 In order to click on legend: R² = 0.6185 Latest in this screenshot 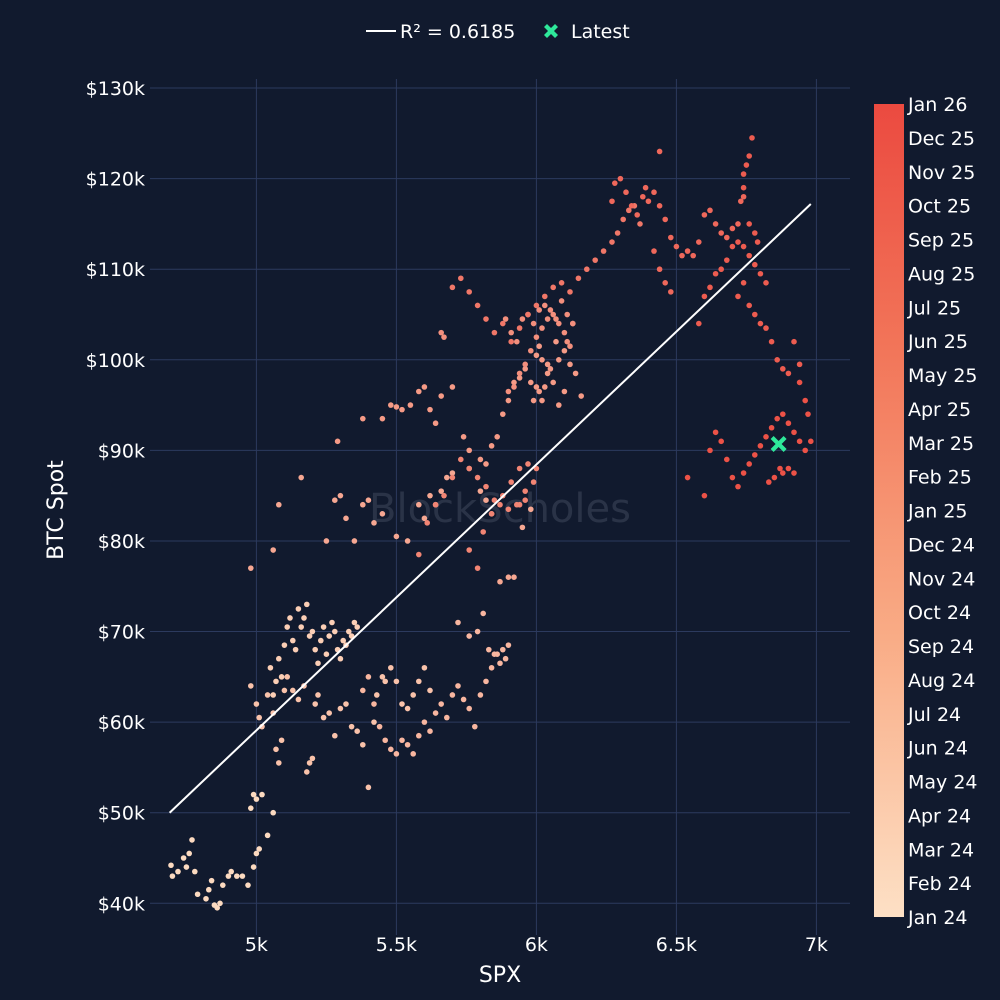, I will do `click(498, 32)`.